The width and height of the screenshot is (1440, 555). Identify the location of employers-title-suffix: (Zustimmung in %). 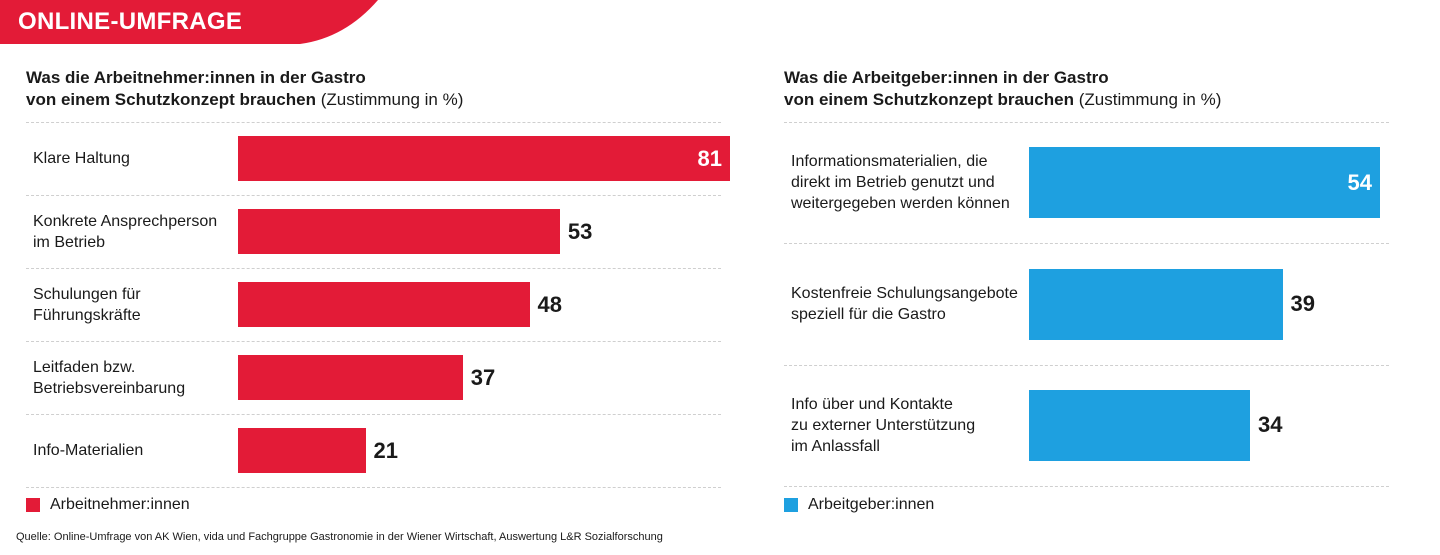
(1148, 99).